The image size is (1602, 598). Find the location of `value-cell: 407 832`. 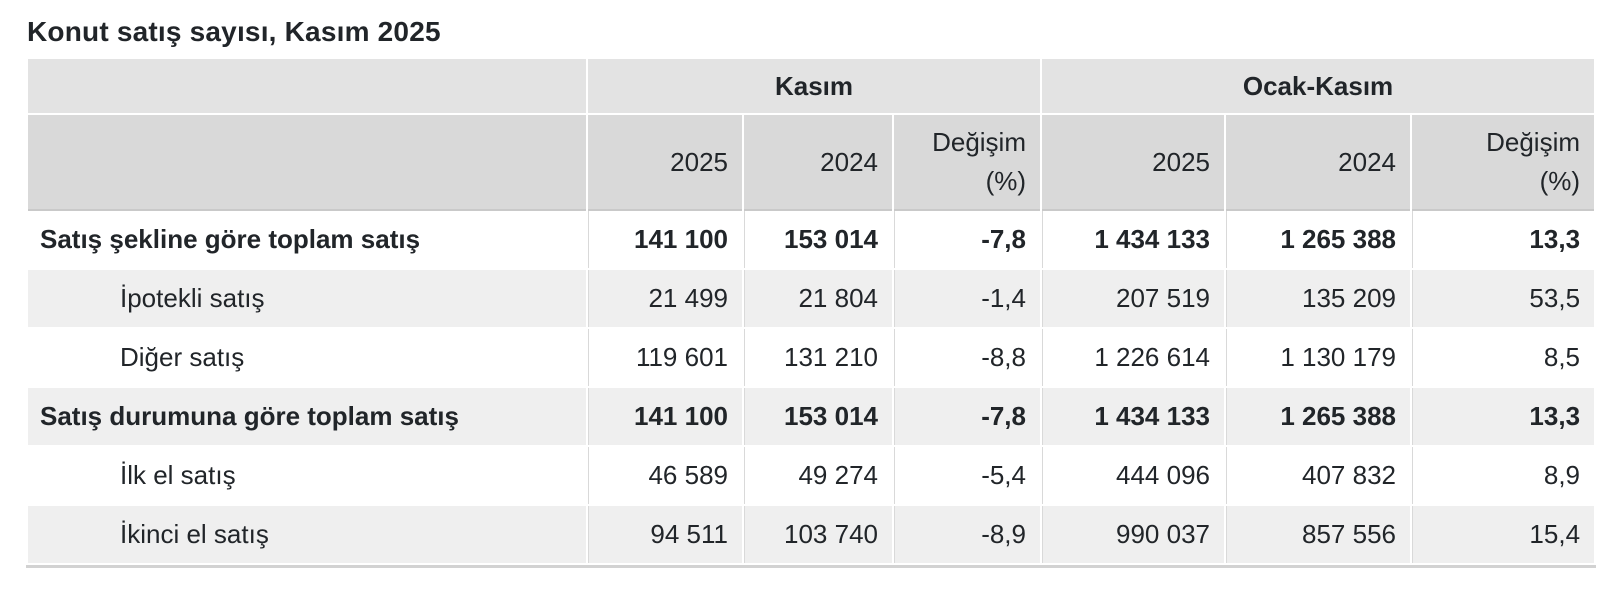

value-cell: 407 832 is located at coordinates (1318, 475).